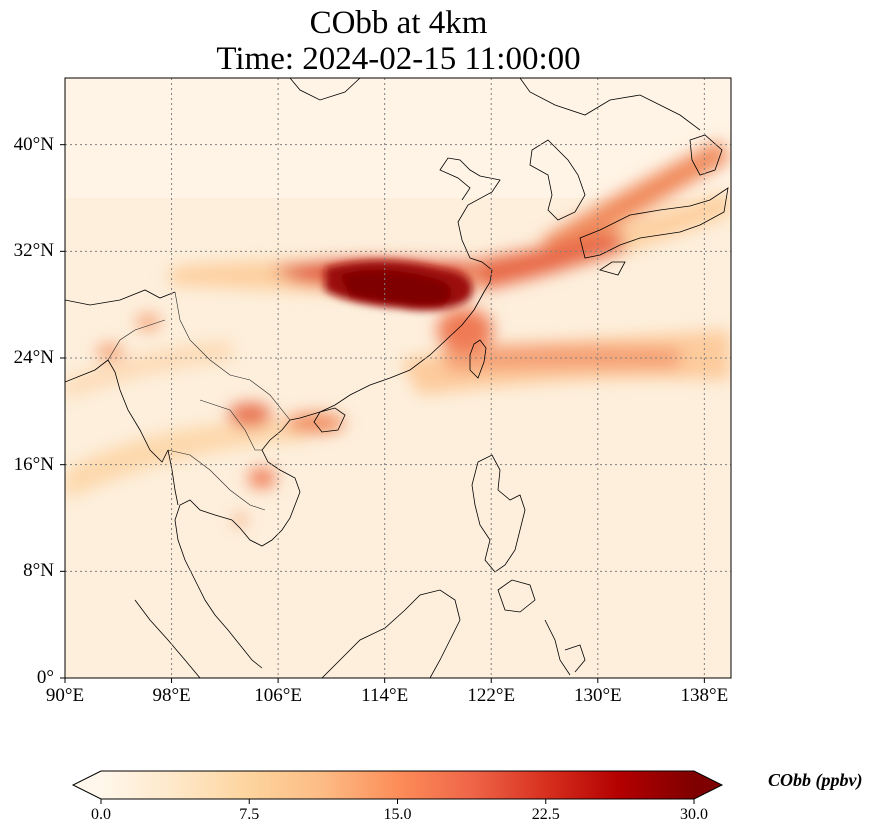 The width and height of the screenshot is (887, 836). Describe the element at coordinates (397, 801) in the screenshot. I see `colorbar-tick-marks` at that location.